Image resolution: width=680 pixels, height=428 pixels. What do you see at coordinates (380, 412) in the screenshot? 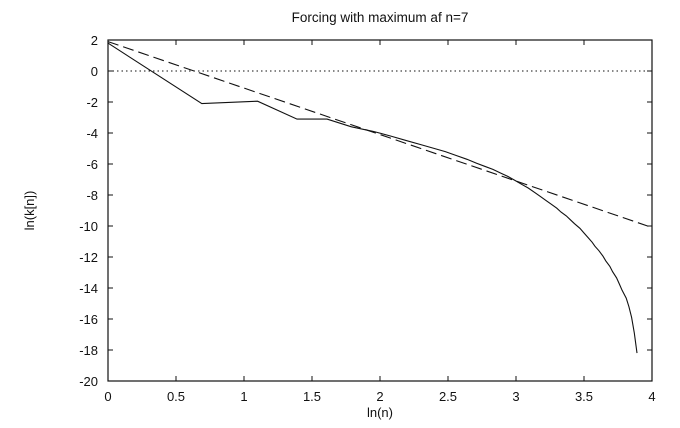
I see `x-axis-label: ln(n)` at bounding box center [380, 412].